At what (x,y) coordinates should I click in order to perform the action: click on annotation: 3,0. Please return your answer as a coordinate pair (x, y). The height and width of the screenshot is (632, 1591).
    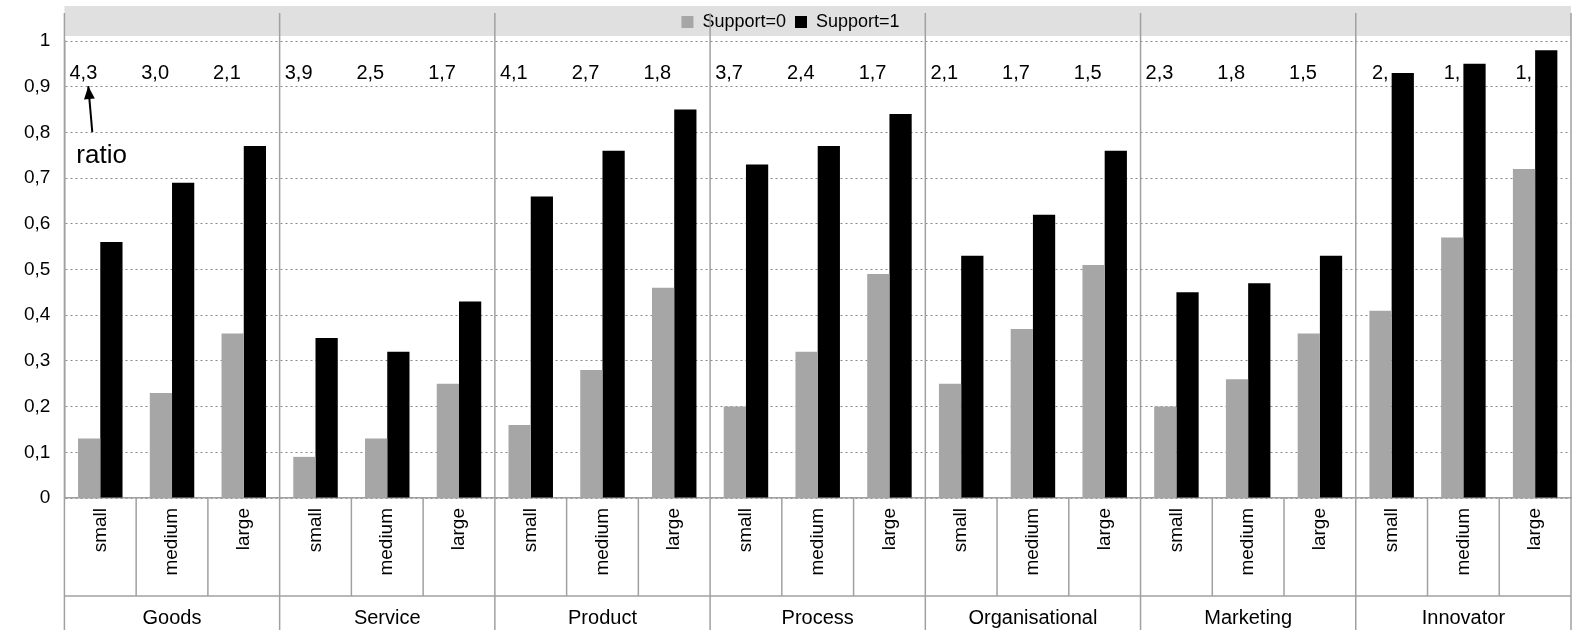
    Looking at the image, I should click on (155, 71).